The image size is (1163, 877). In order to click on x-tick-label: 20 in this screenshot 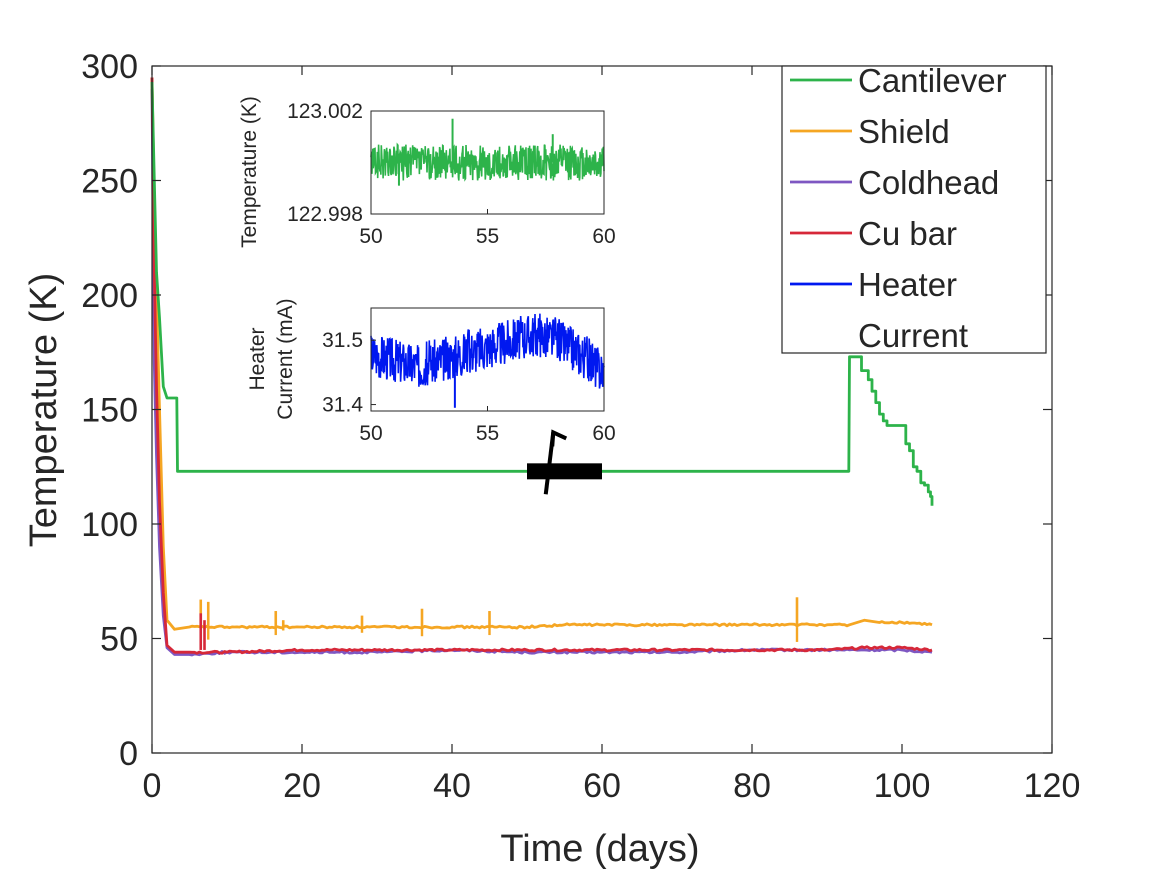, I will do `click(302, 786)`.